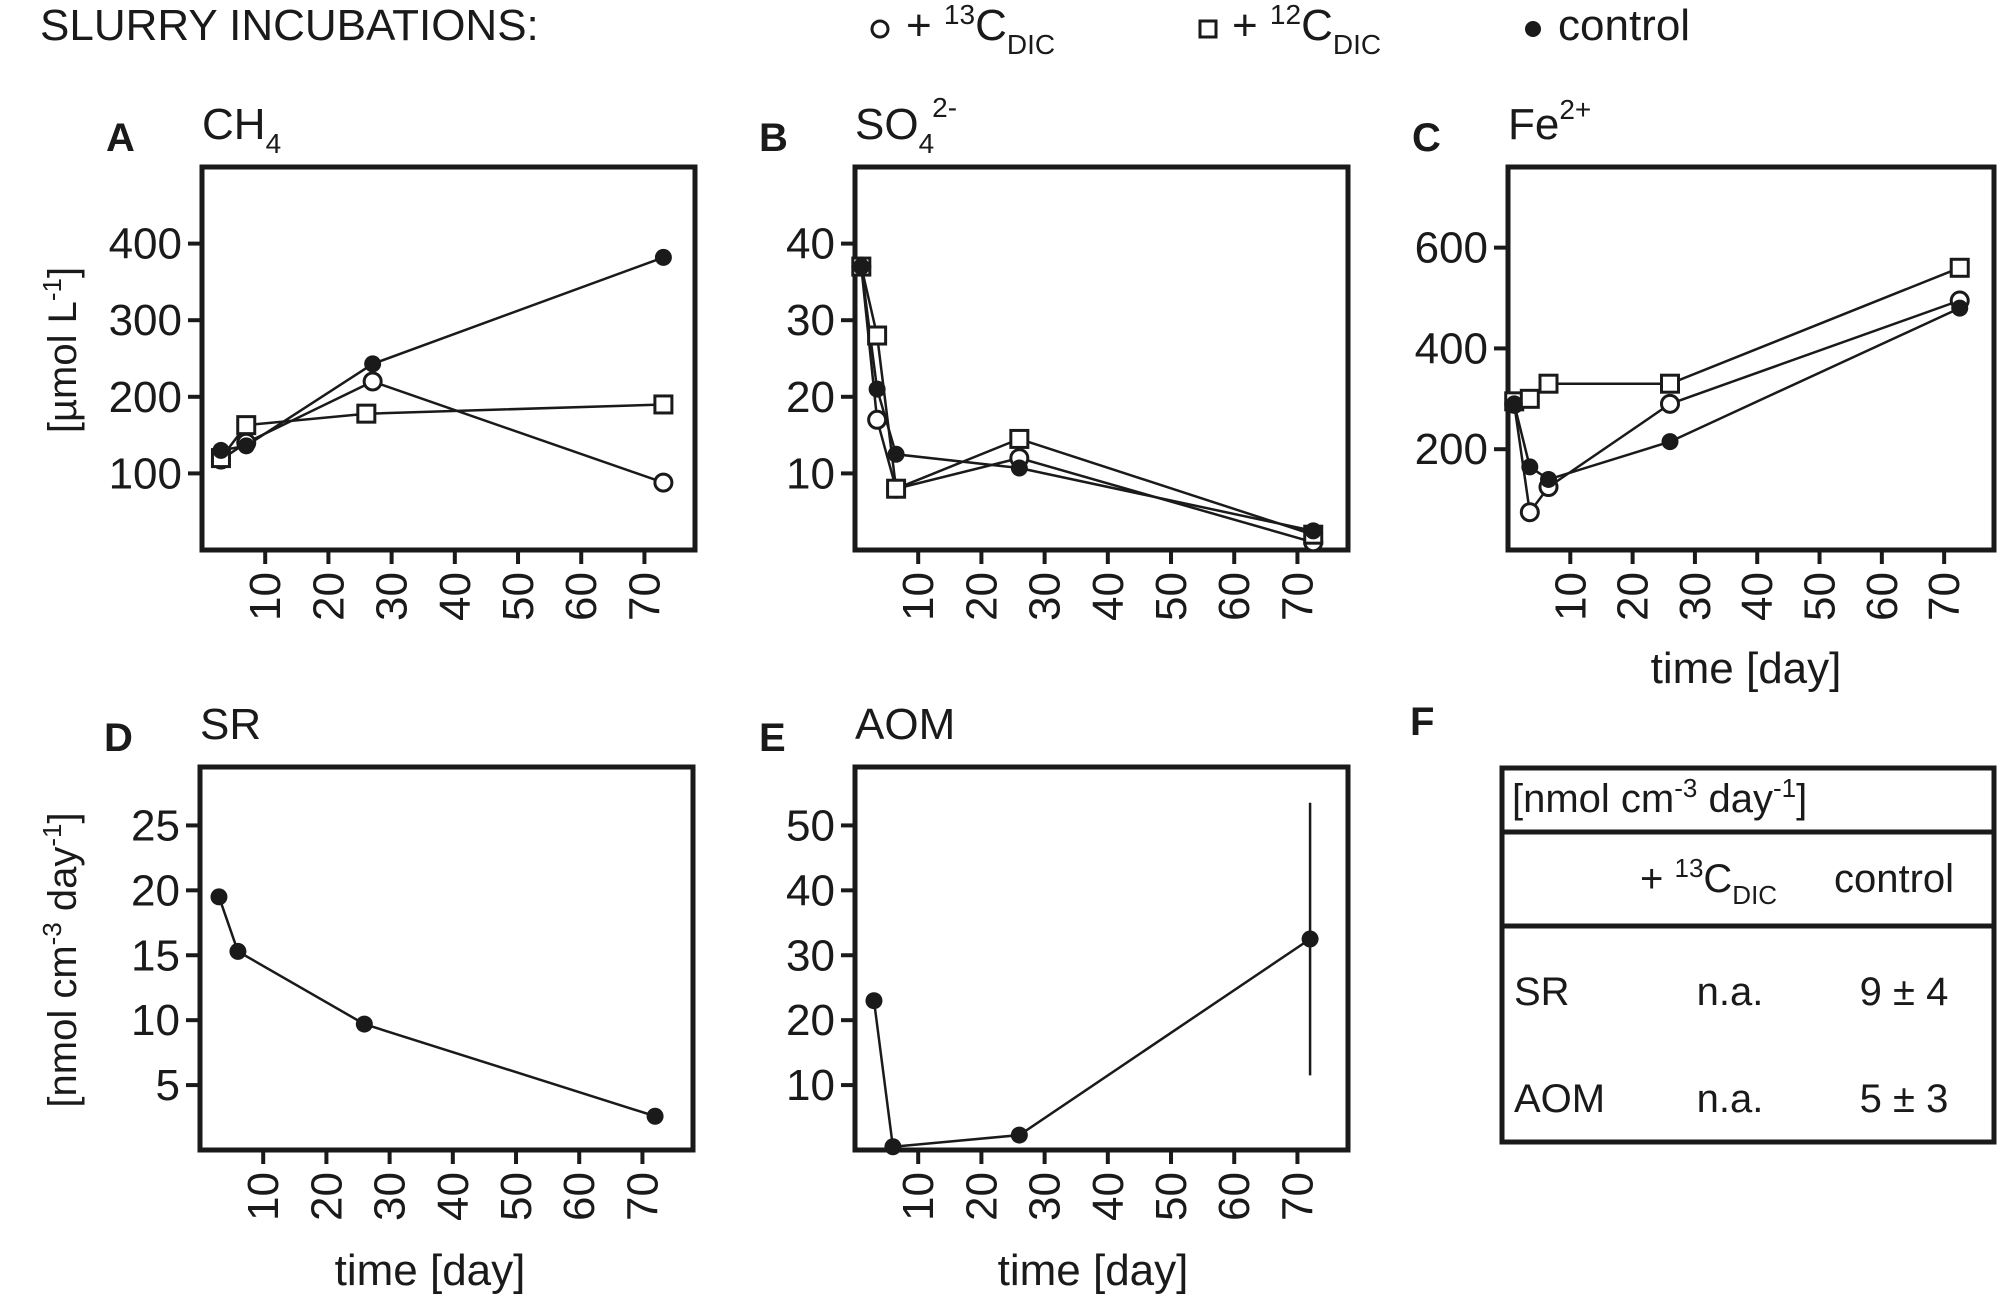 Image resolution: width=2000 pixels, height=1302 pixels. I want to click on legend-control-label: control, so click(1624, 25).